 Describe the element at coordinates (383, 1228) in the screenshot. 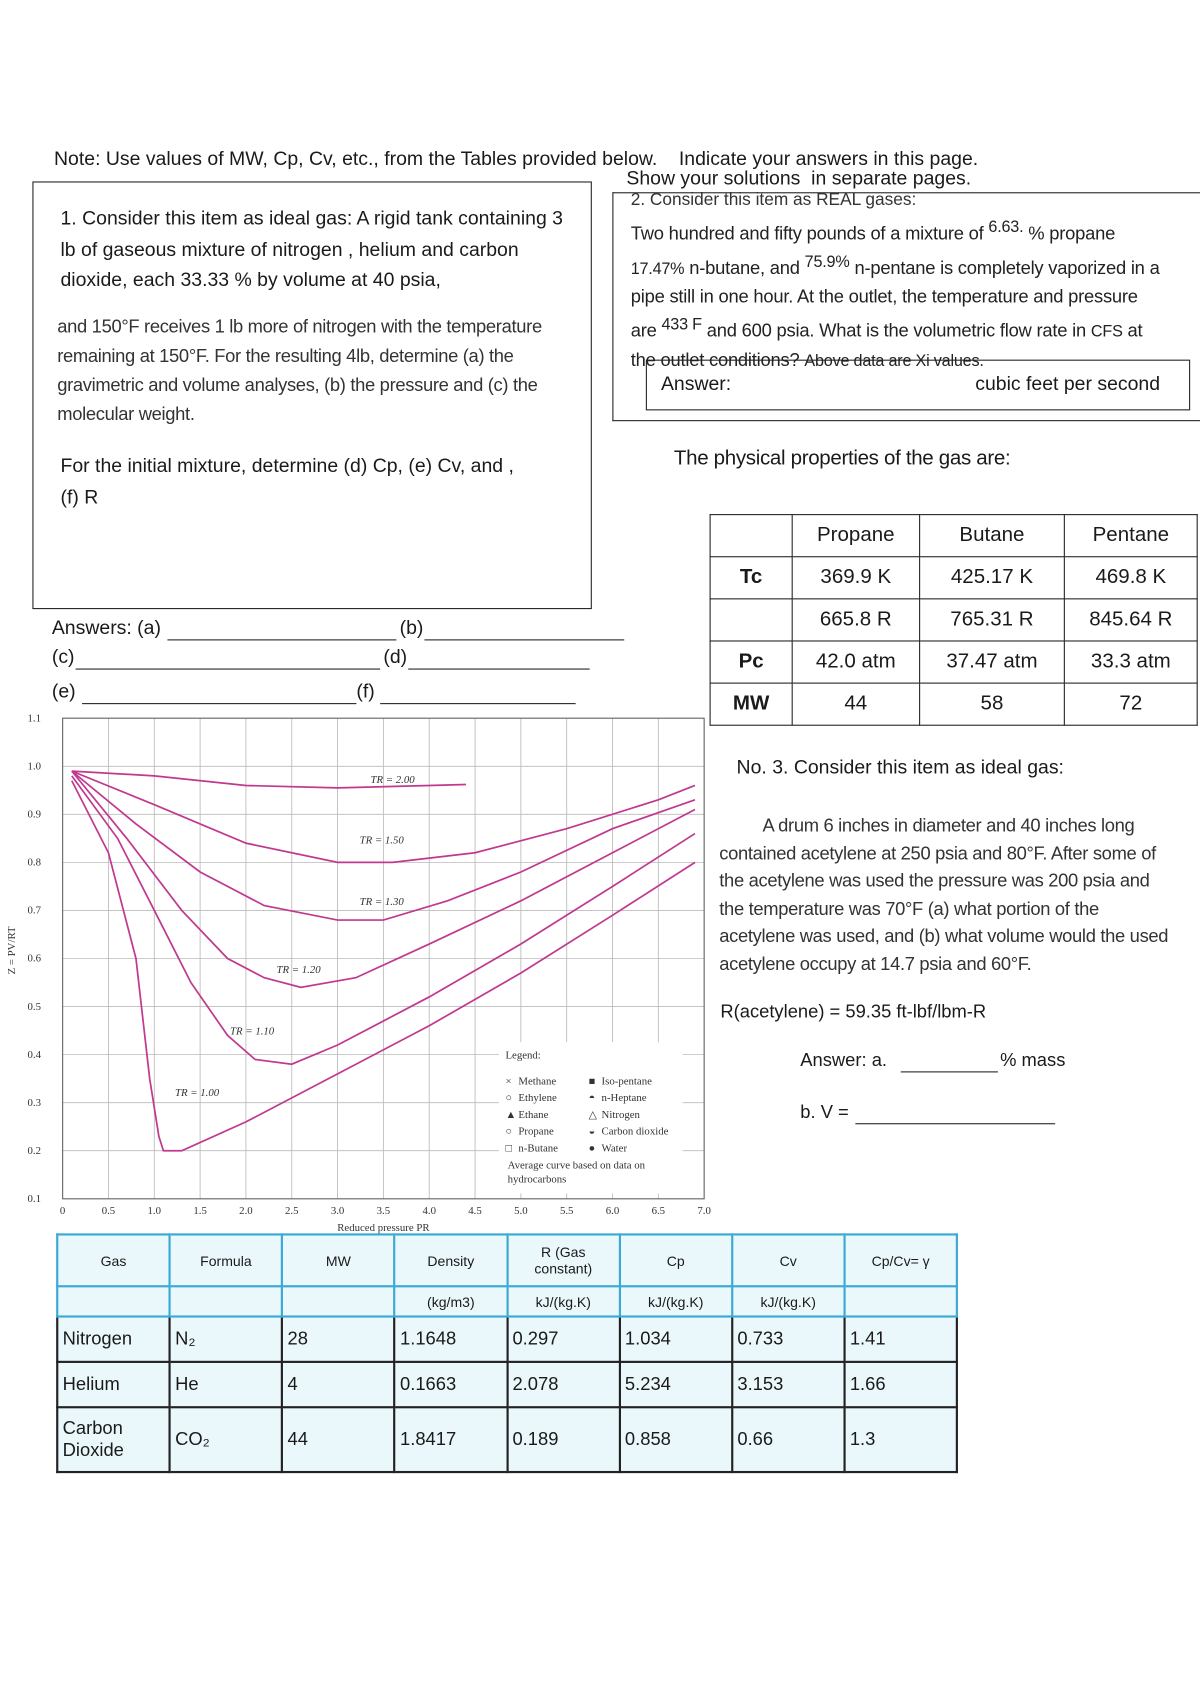

I see `x-axis-label: Reduced pressure PR` at that location.